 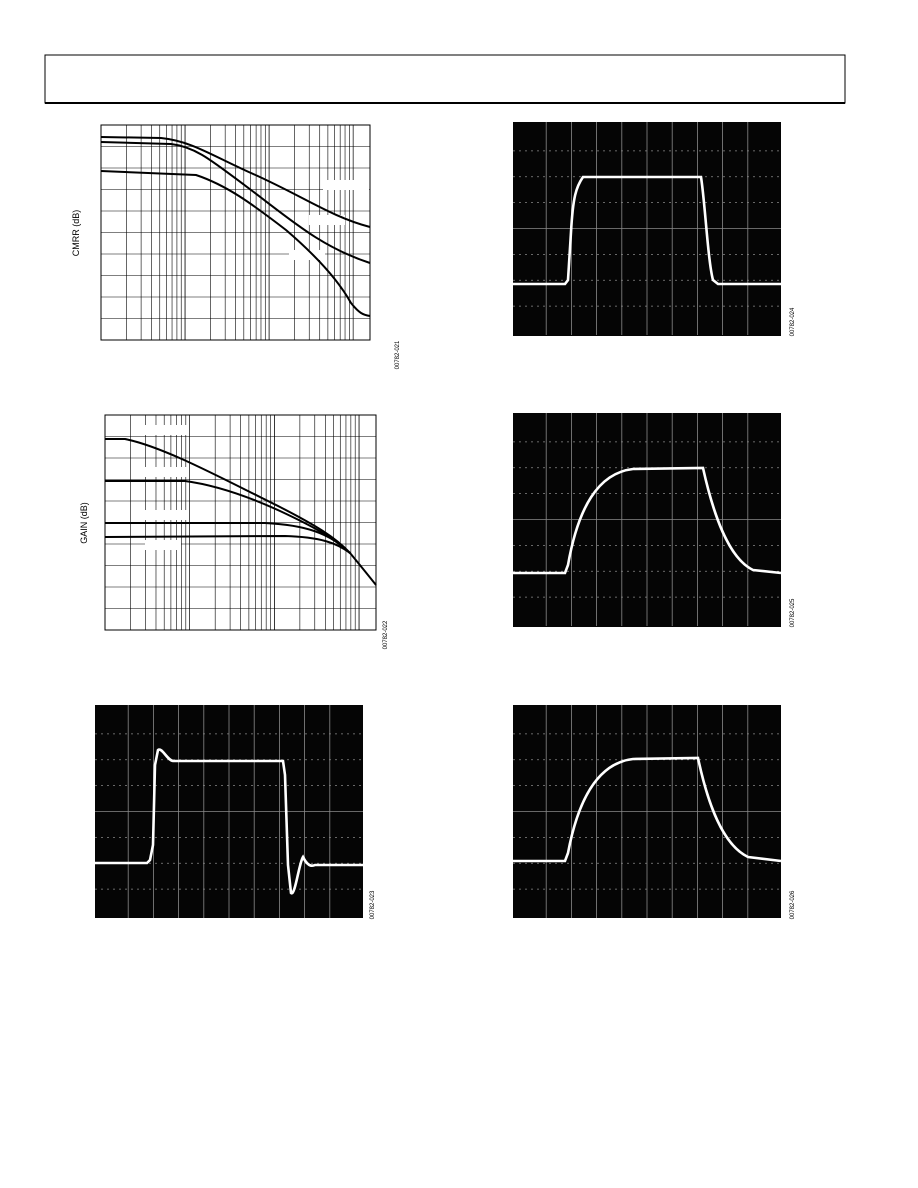 I want to click on y-axis-label: GAIN (dB), so click(x=84, y=523).